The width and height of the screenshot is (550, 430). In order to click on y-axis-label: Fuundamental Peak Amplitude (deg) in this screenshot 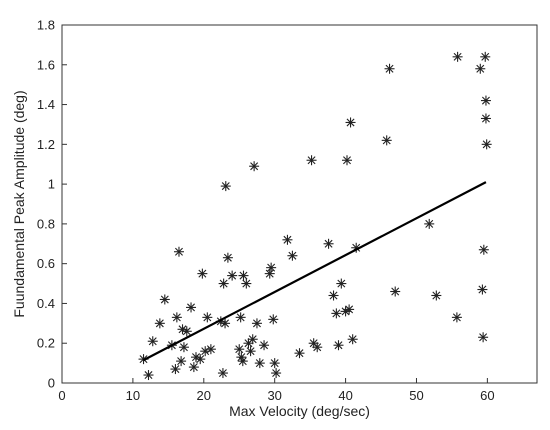, I will do `click(19, 203)`.